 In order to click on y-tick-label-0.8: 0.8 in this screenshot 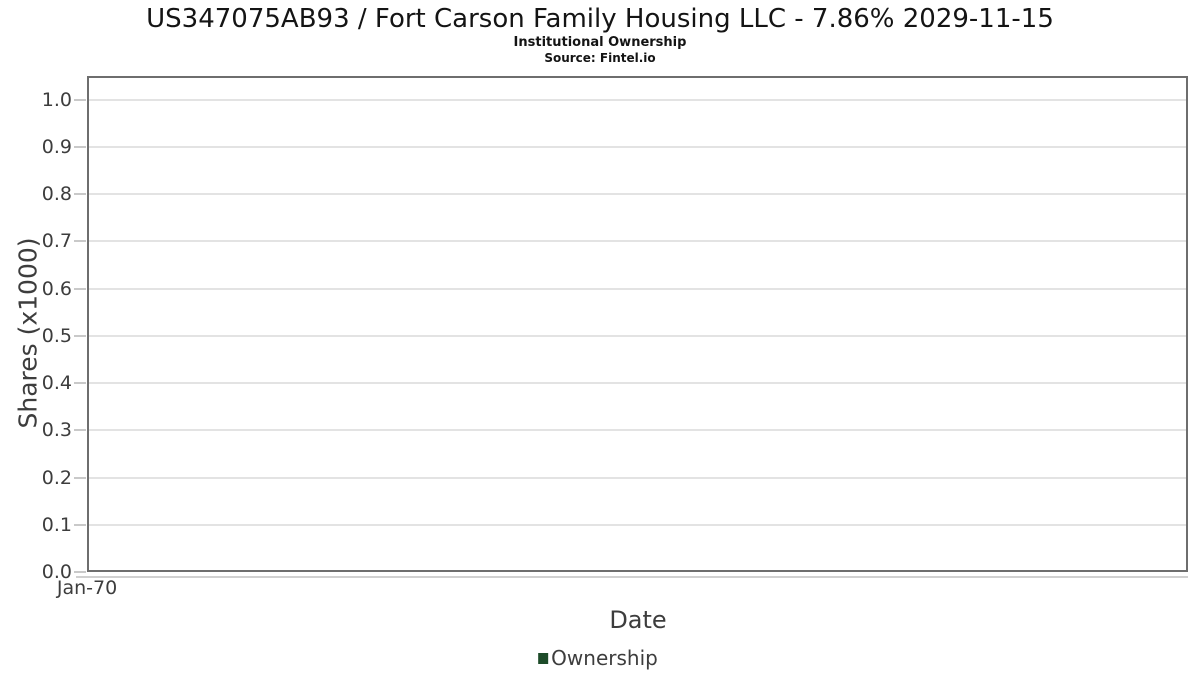, I will do `click(56, 194)`.